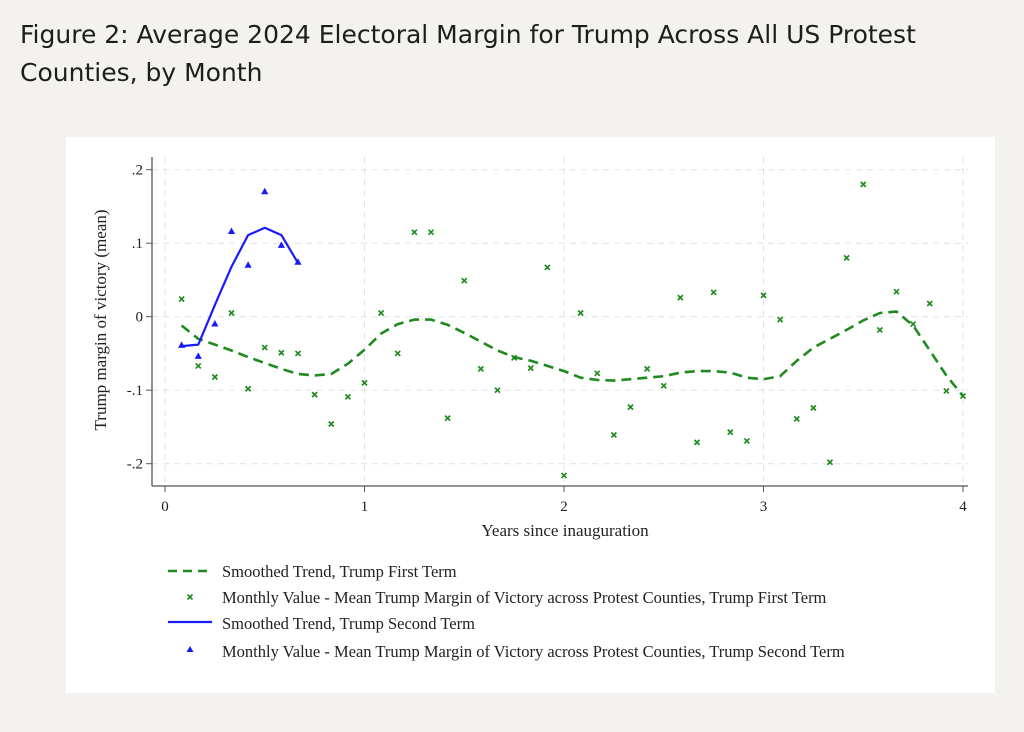 The image size is (1024, 732). I want to click on x-tick-label: 0, so click(165, 507).